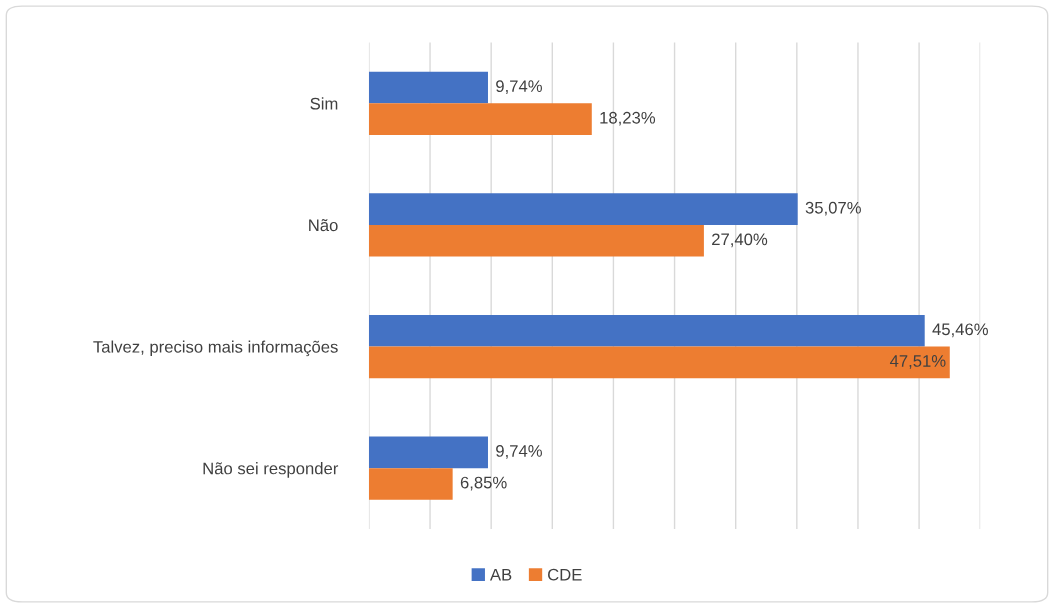 The width and height of the screenshot is (1054, 608). Describe the element at coordinates (324, 103) in the screenshot. I see `y-tick-label: Sim` at that location.